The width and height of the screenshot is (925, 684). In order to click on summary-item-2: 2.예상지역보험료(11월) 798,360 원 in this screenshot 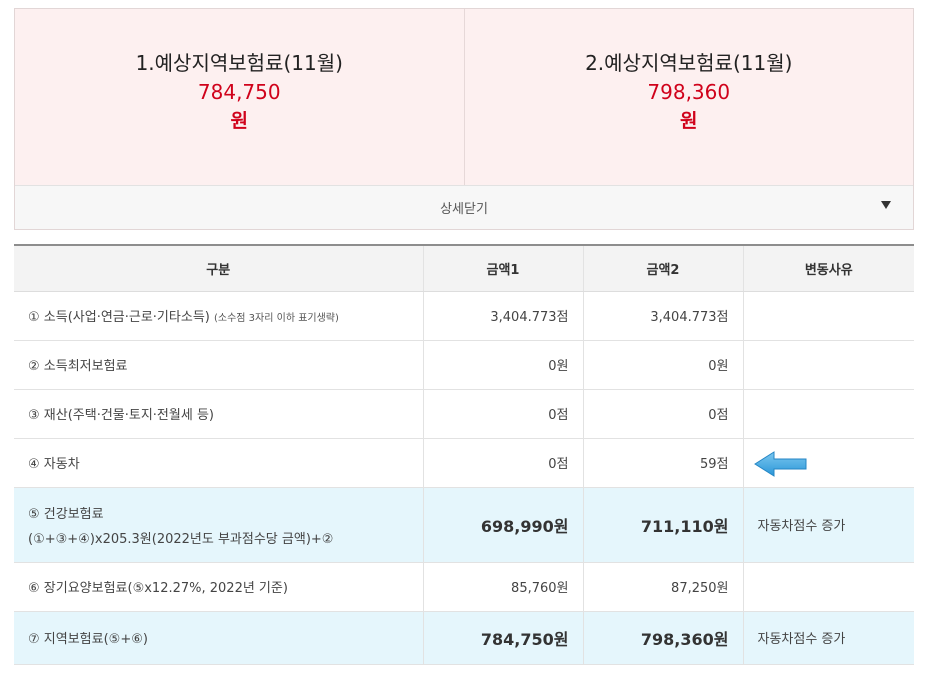, I will do `click(688, 97)`.